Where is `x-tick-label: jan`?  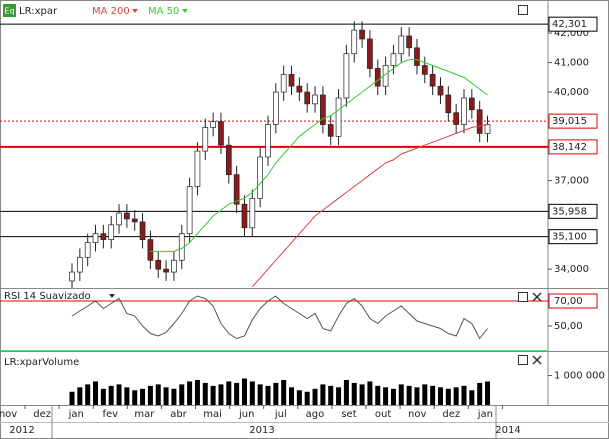 x-tick-label: jan is located at coordinates (485, 414).